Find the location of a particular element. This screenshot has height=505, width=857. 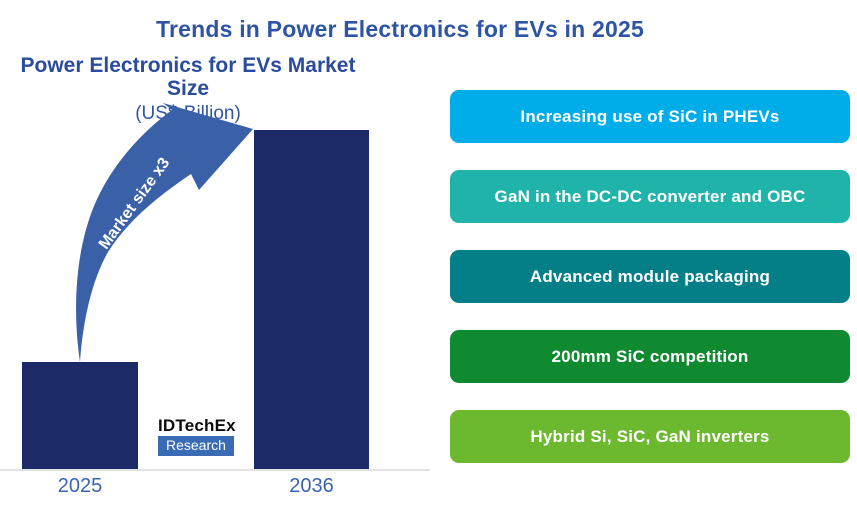

growth-arrow-icon: Market size x3 is located at coordinates (164, 232).